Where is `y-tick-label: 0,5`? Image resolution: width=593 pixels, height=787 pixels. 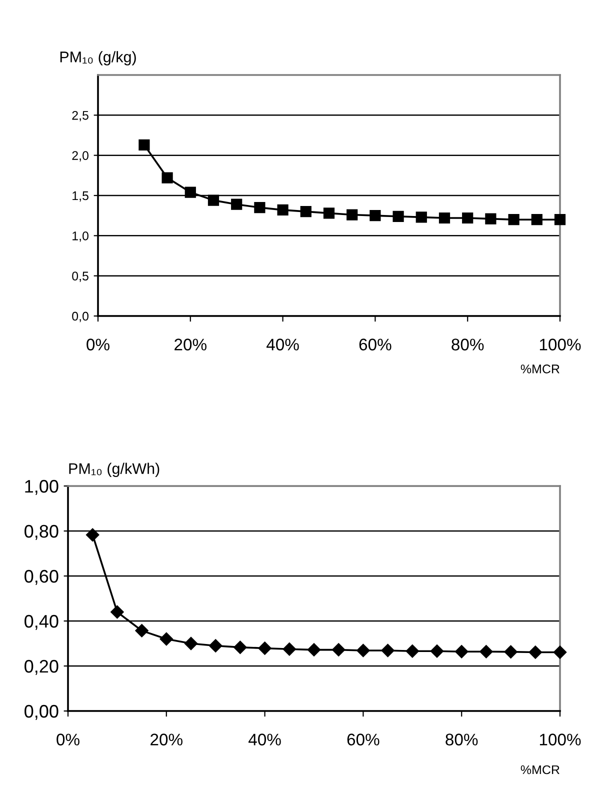 y-tick-label: 0,5 is located at coordinates (80, 277).